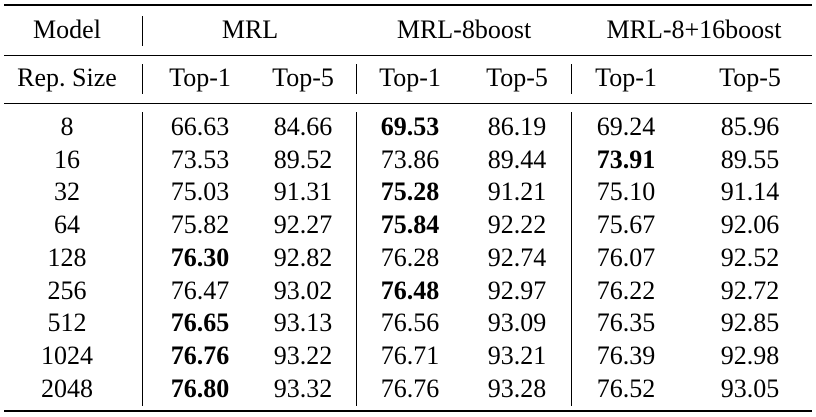  I want to click on value-cell: 76.65, so click(200, 322).